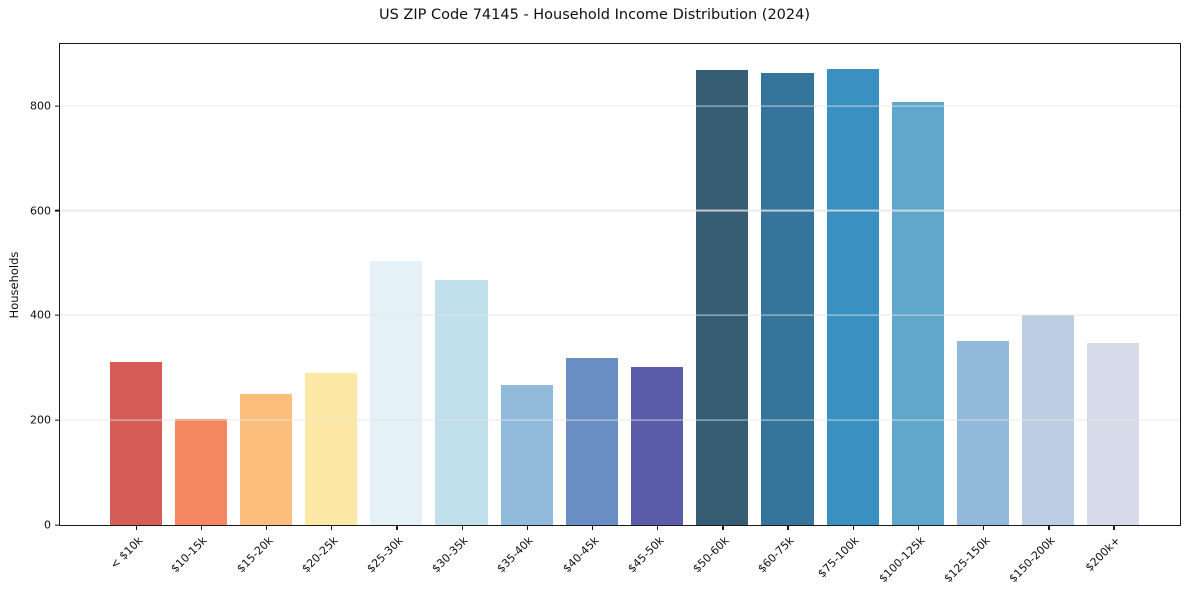 The height and width of the screenshot is (590, 1189). Describe the element at coordinates (40, 420) in the screenshot. I see `y-tick-label: 200` at that location.